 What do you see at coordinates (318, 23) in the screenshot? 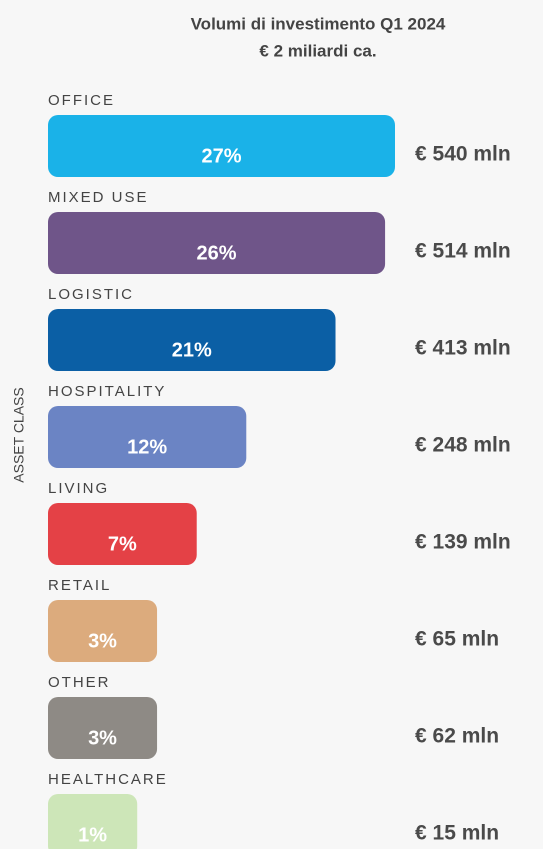
I see `chart-title: Volumi di investimento Q1 2024` at bounding box center [318, 23].